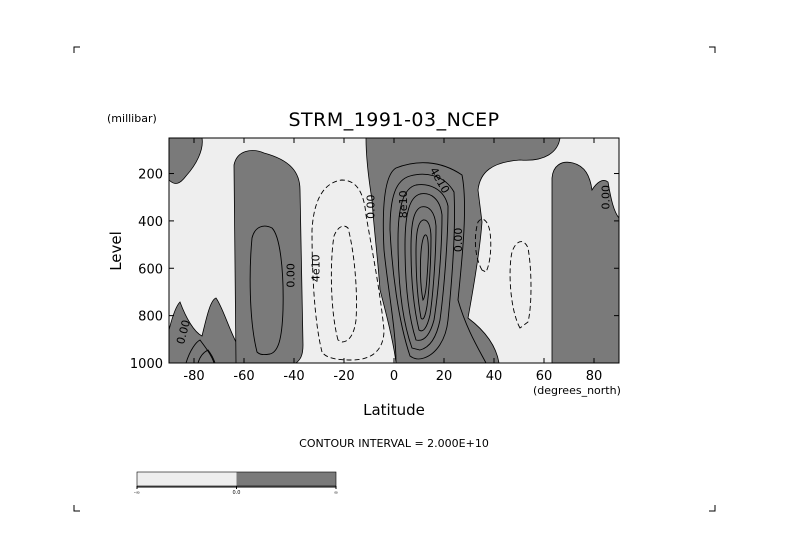  What do you see at coordinates (343, 376) in the screenshot?
I see `x-tick-label: -20` at bounding box center [343, 376].